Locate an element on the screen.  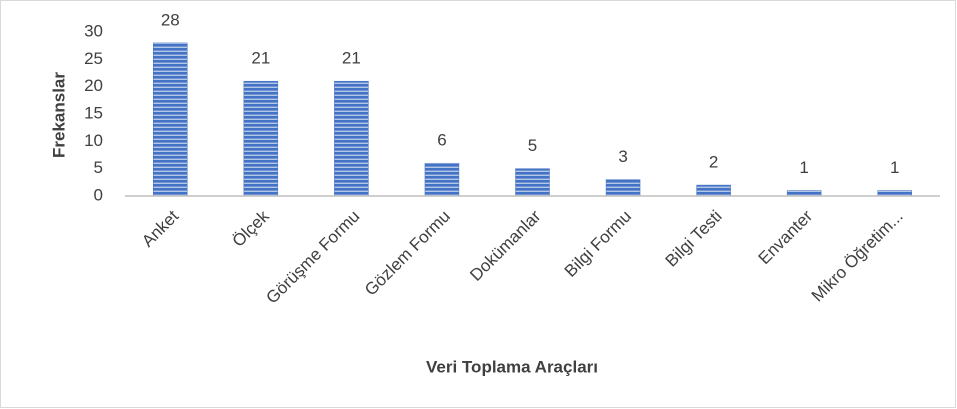
x-tick-label: Anket is located at coordinates (160, 228).